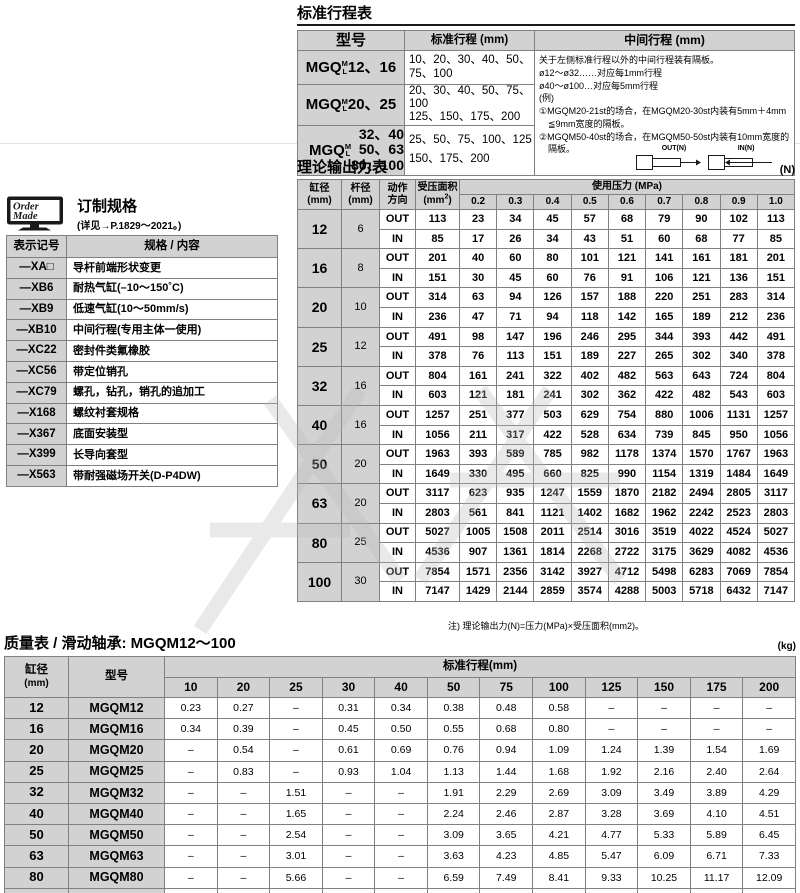 The width and height of the screenshot is (800, 893). I want to click on cell-mass-stroke-20: –, so click(243, 792).